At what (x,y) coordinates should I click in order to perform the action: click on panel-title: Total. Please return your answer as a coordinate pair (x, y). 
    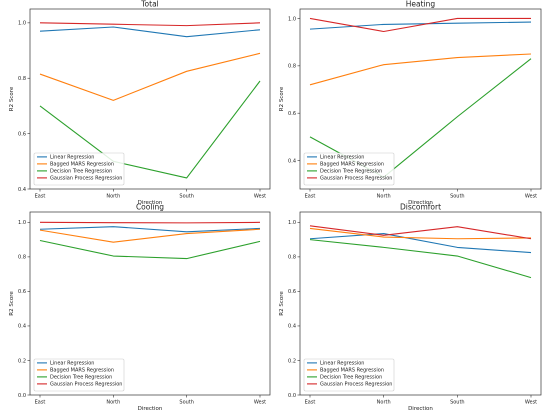
    Looking at the image, I should click on (149, 4).